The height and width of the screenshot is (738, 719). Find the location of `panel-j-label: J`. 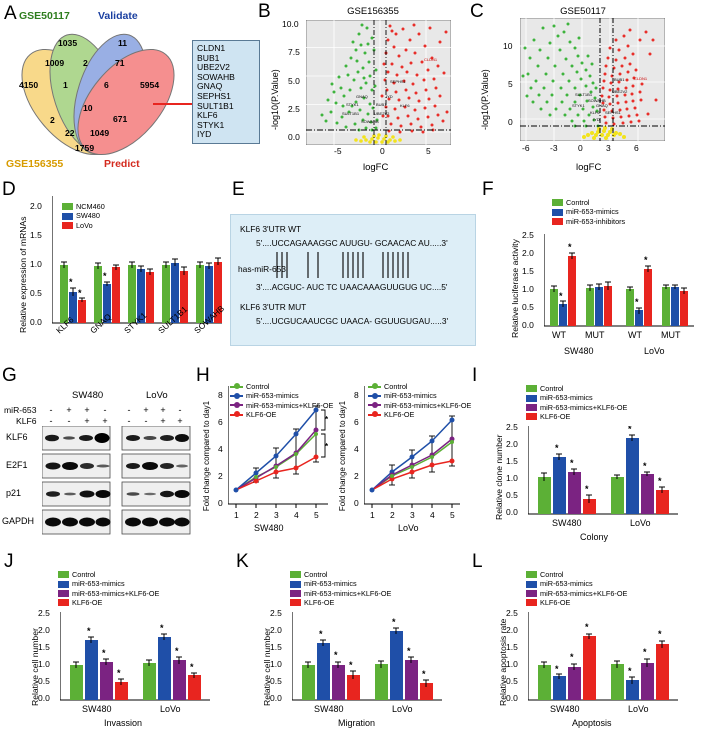

panel-j-label: J is located at coordinates (9, 561).